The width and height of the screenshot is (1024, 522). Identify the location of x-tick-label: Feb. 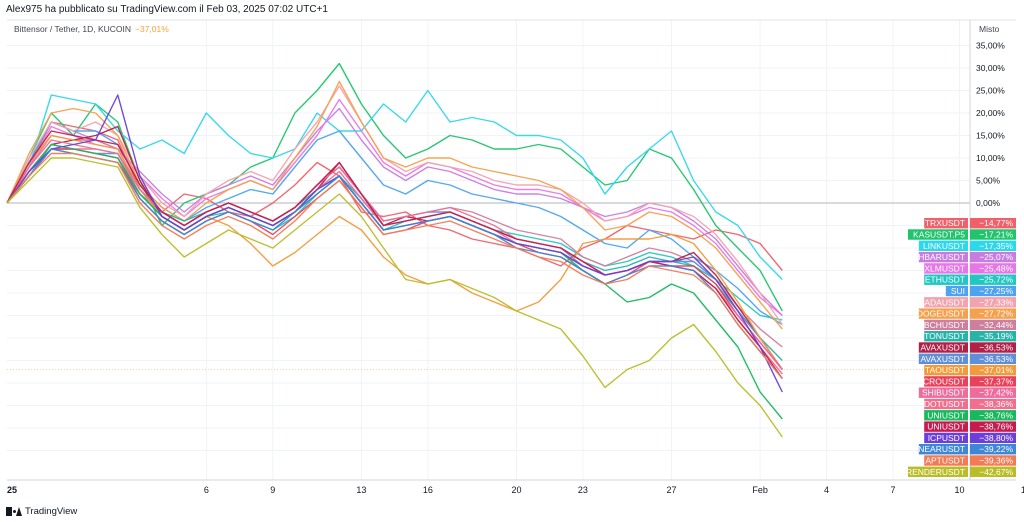
(760, 490).